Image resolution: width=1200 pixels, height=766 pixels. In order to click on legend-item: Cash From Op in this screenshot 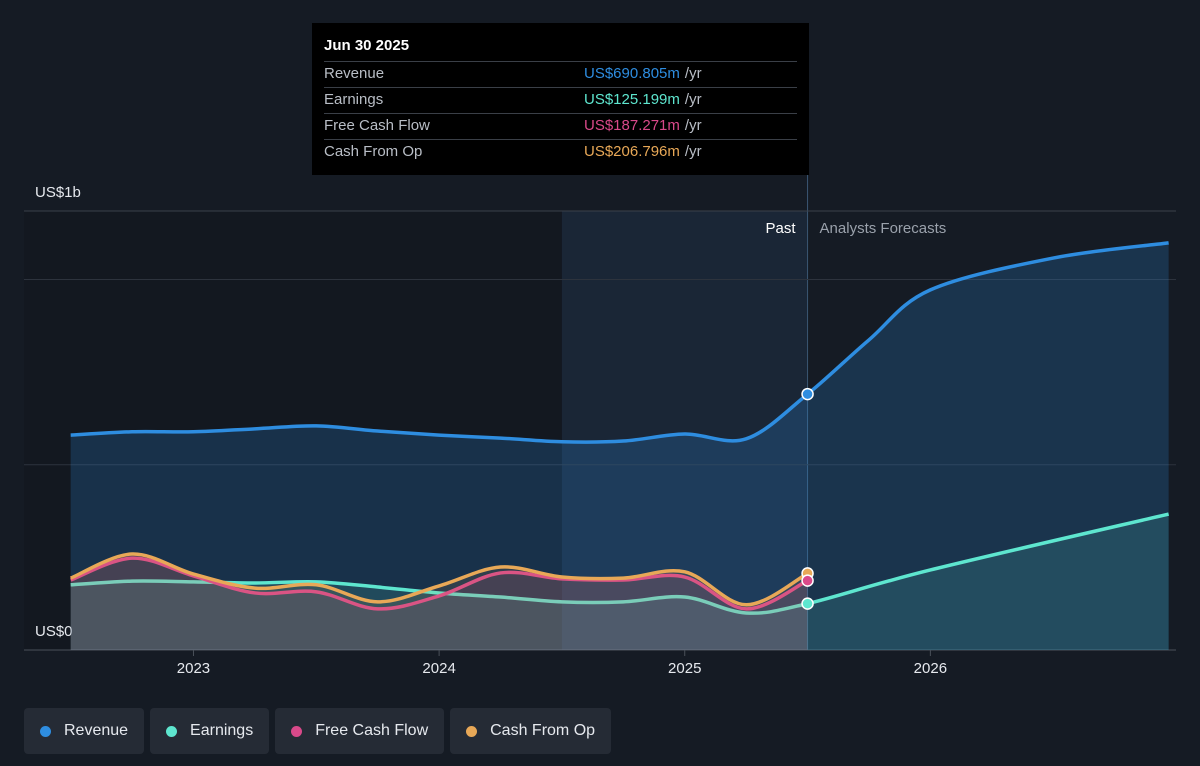, I will do `click(531, 731)`.